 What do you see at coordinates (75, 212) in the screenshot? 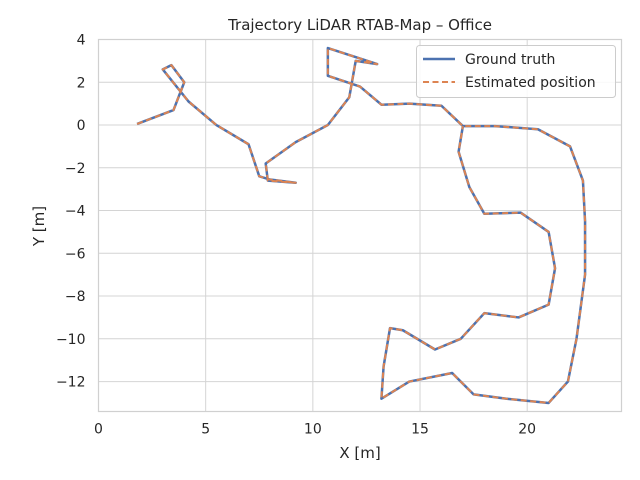
I see `y-tick-label: −4` at bounding box center [75, 212].